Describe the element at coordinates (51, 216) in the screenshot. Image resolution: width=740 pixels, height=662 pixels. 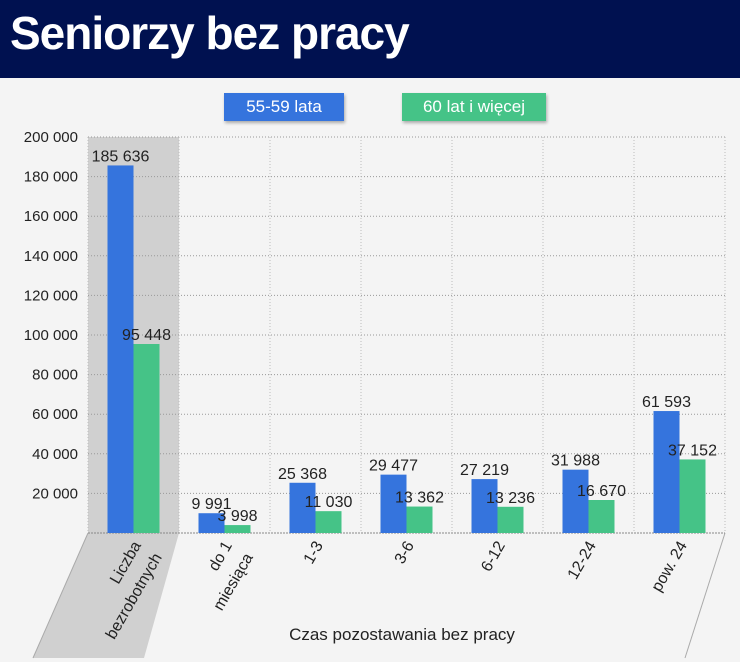
I see `y-tick-label: 160 000` at that location.